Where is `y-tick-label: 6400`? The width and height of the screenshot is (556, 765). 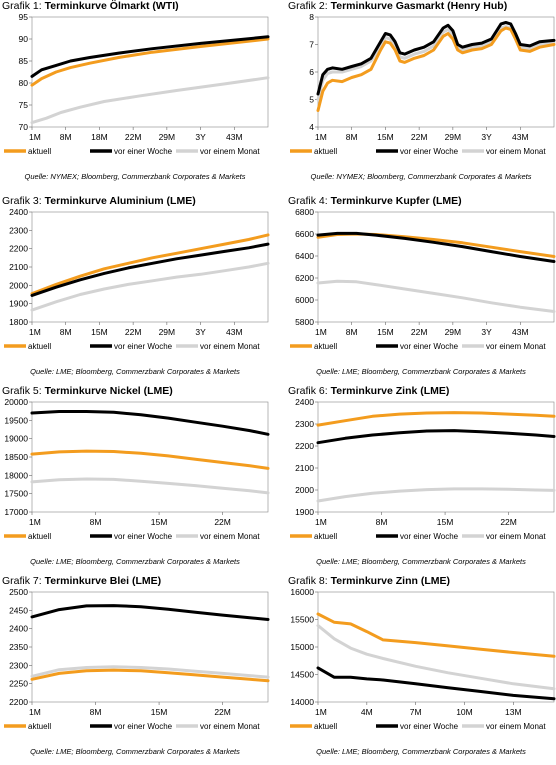 y-tick-label: 6400 is located at coordinates (304, 256).